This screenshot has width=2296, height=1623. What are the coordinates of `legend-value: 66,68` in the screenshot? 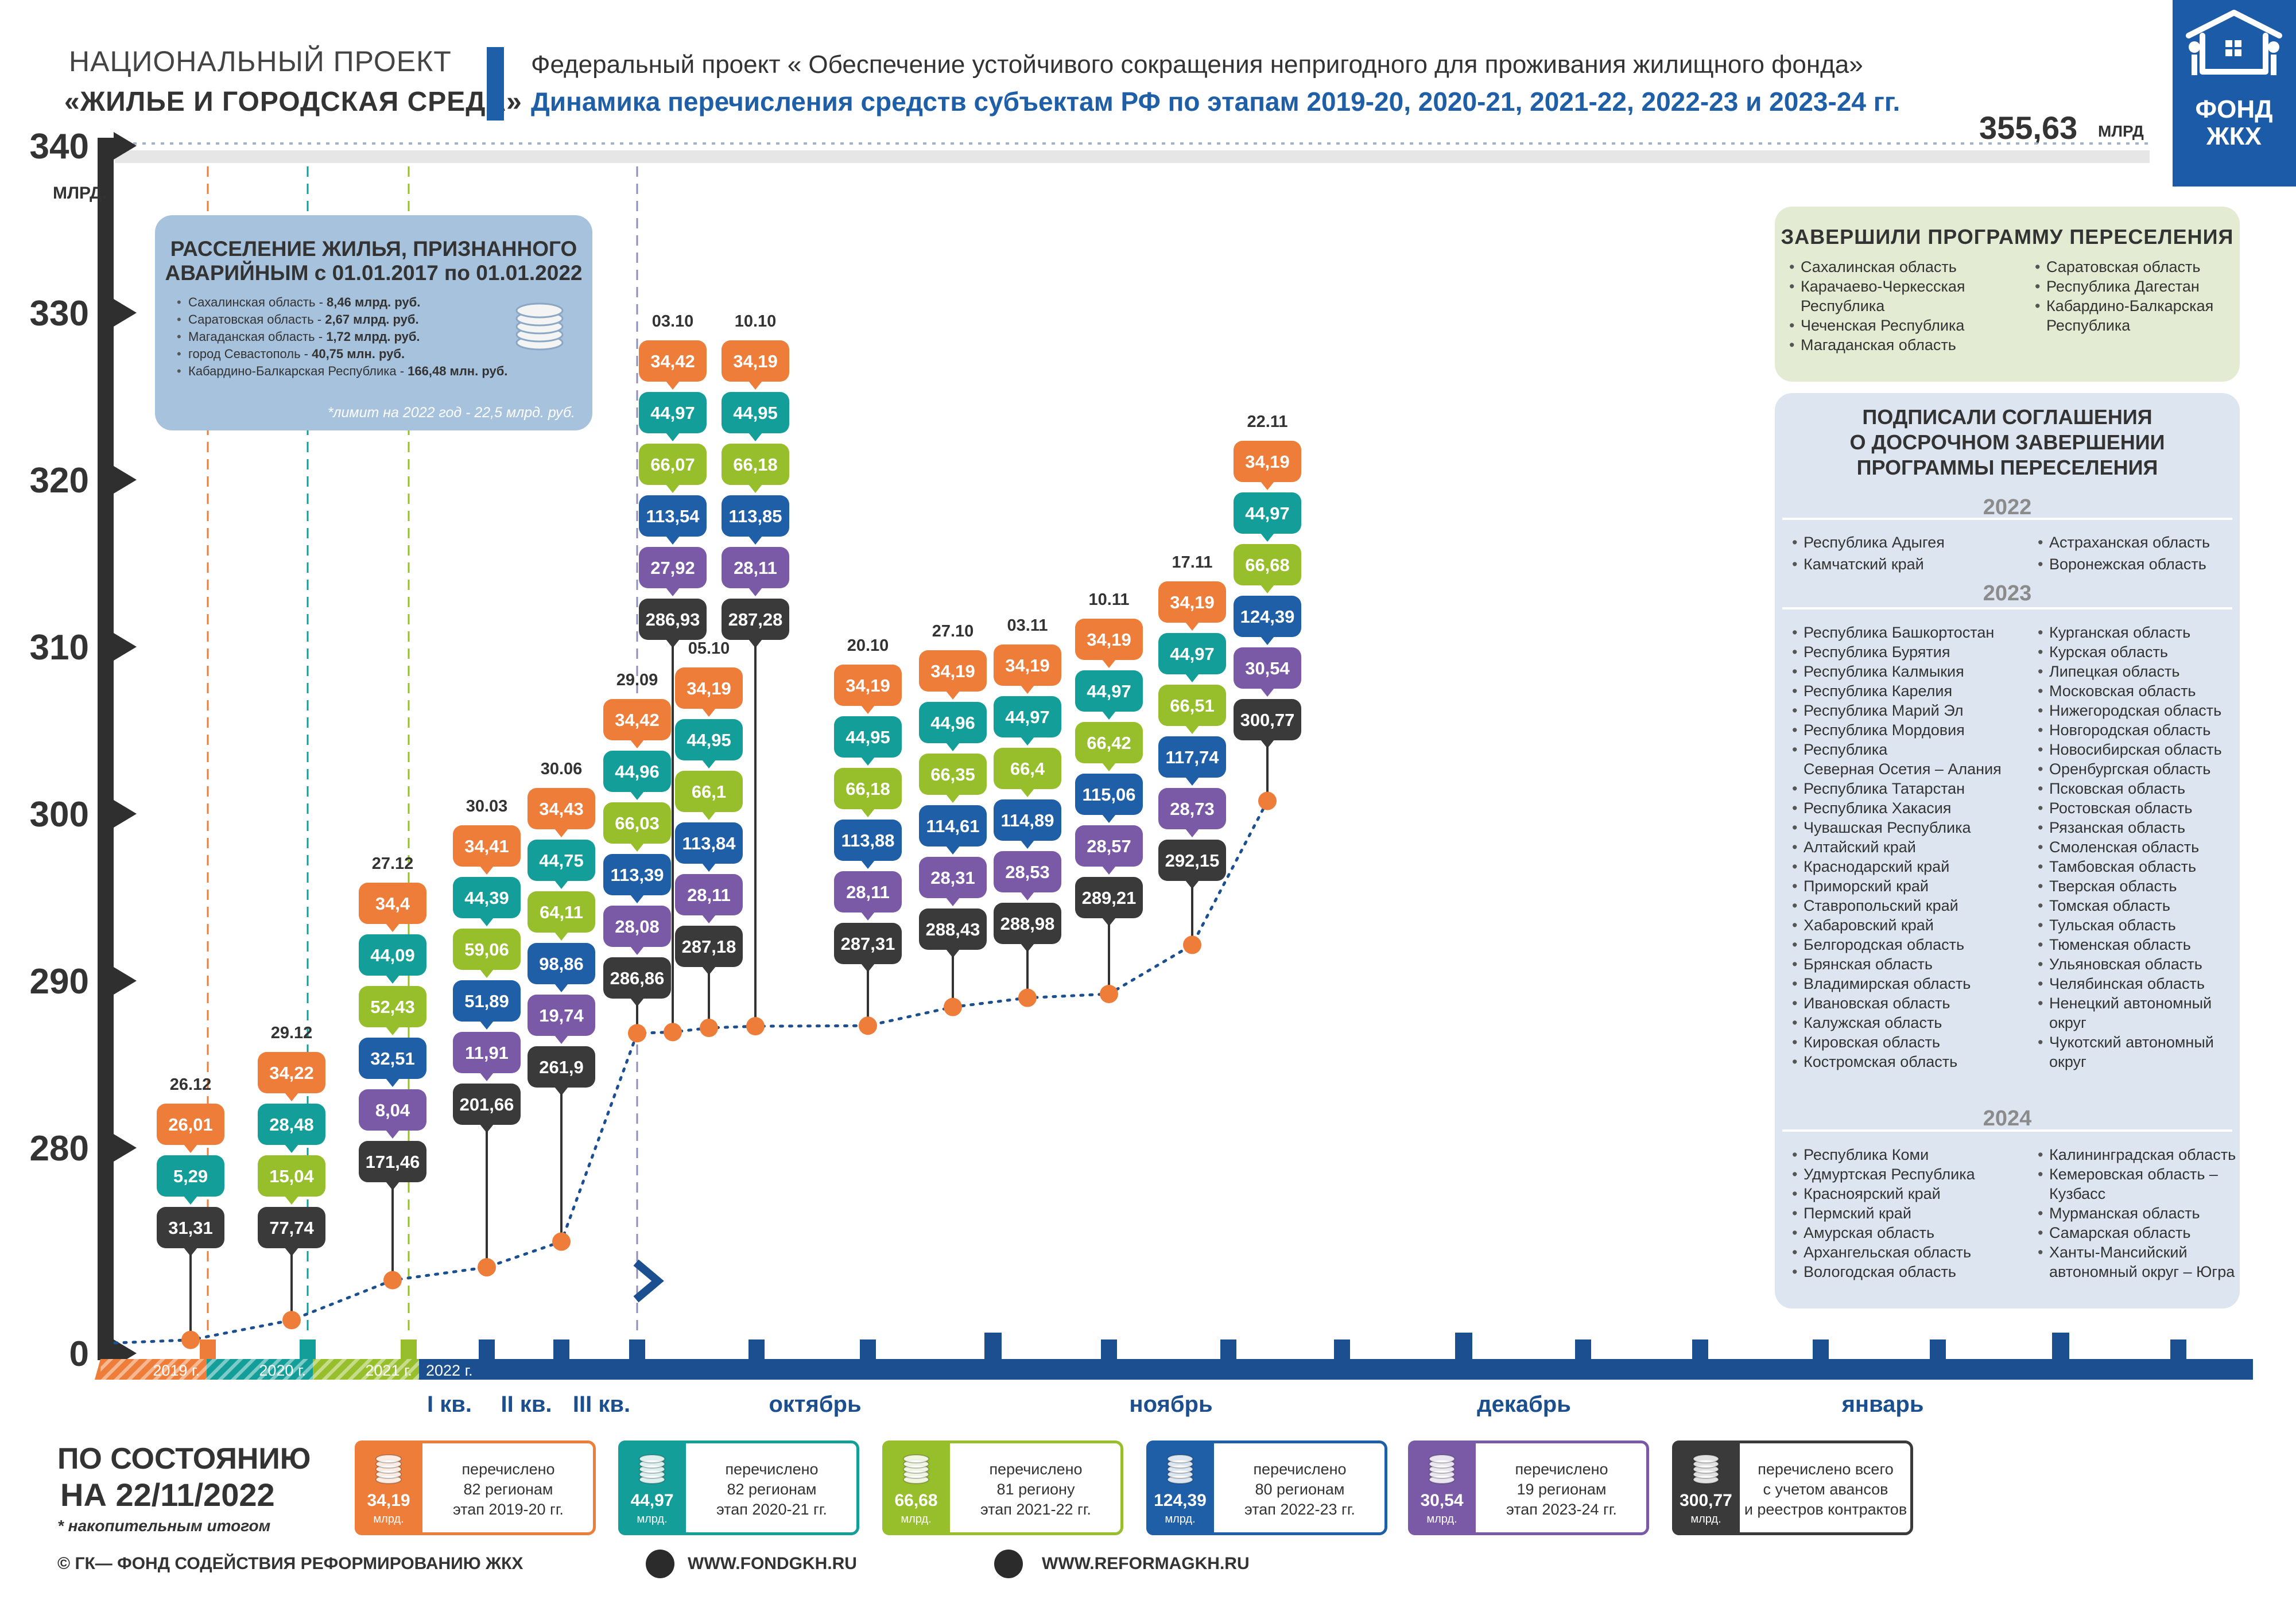 It's located at (916, 1500).